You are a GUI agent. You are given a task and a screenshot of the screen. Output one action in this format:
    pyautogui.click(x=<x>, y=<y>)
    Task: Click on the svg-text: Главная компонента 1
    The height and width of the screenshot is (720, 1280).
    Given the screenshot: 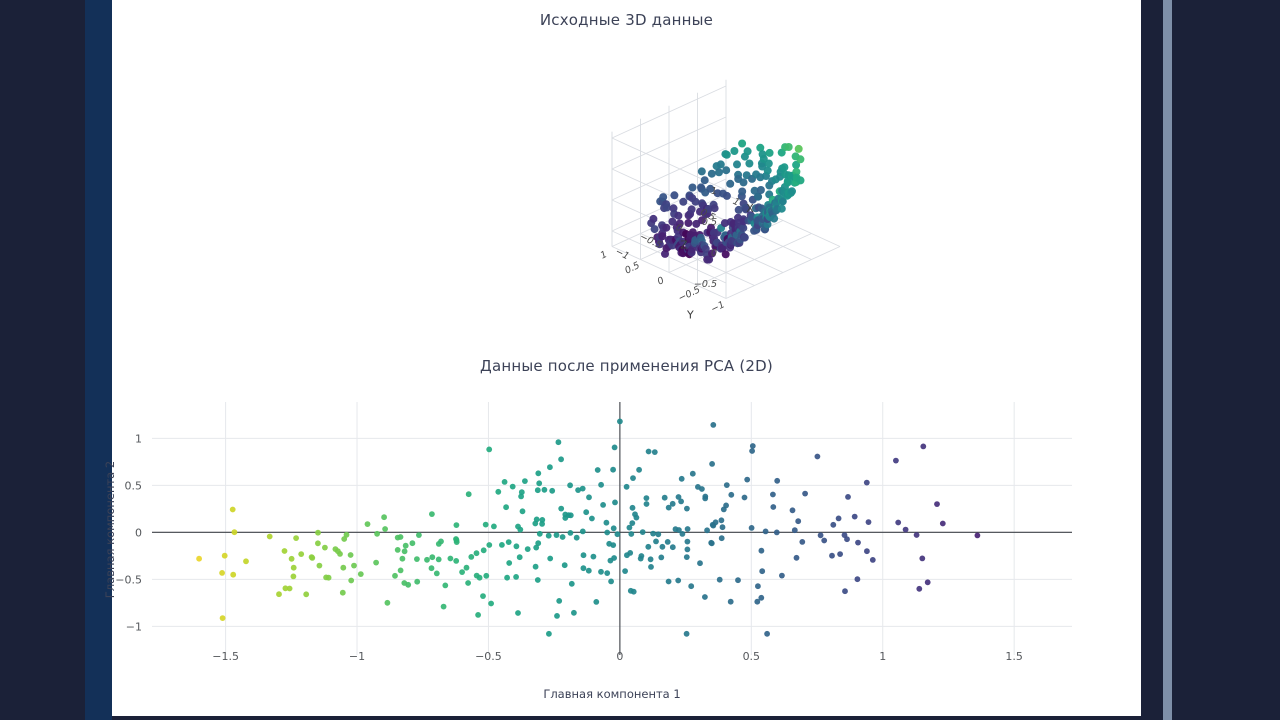 What is the action you would take?
    pyautogui.click(x=611, y=694)
    